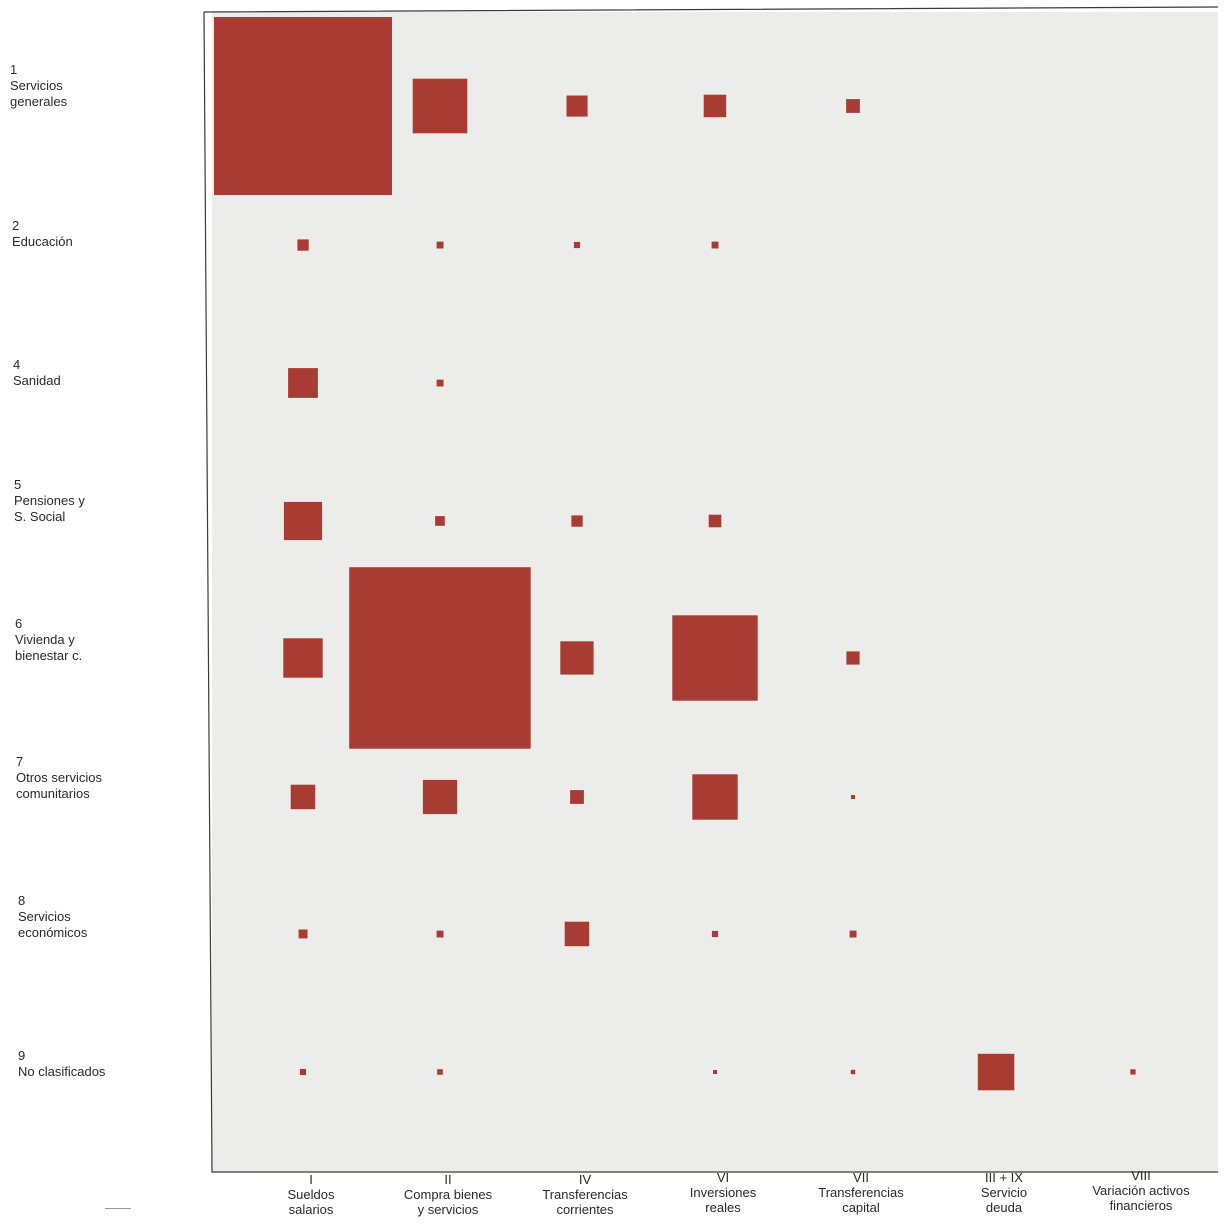 This screenshot has height=1228, width=1228. I want to click on column-name-line: reales, so click(723, 1207).